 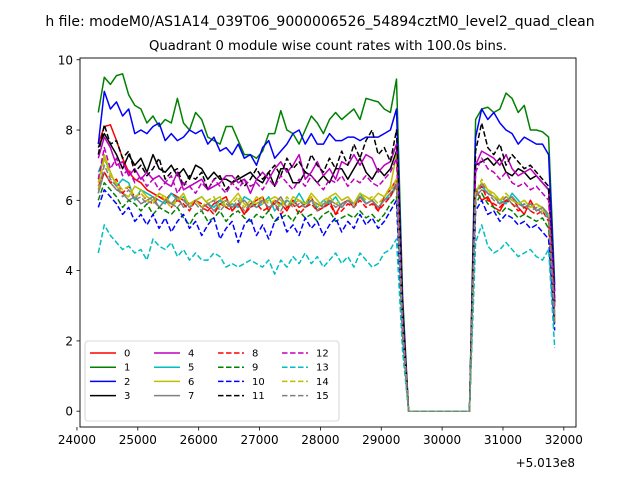 I want to click on x-tick-label: 31000, so click(x=503, y=440).